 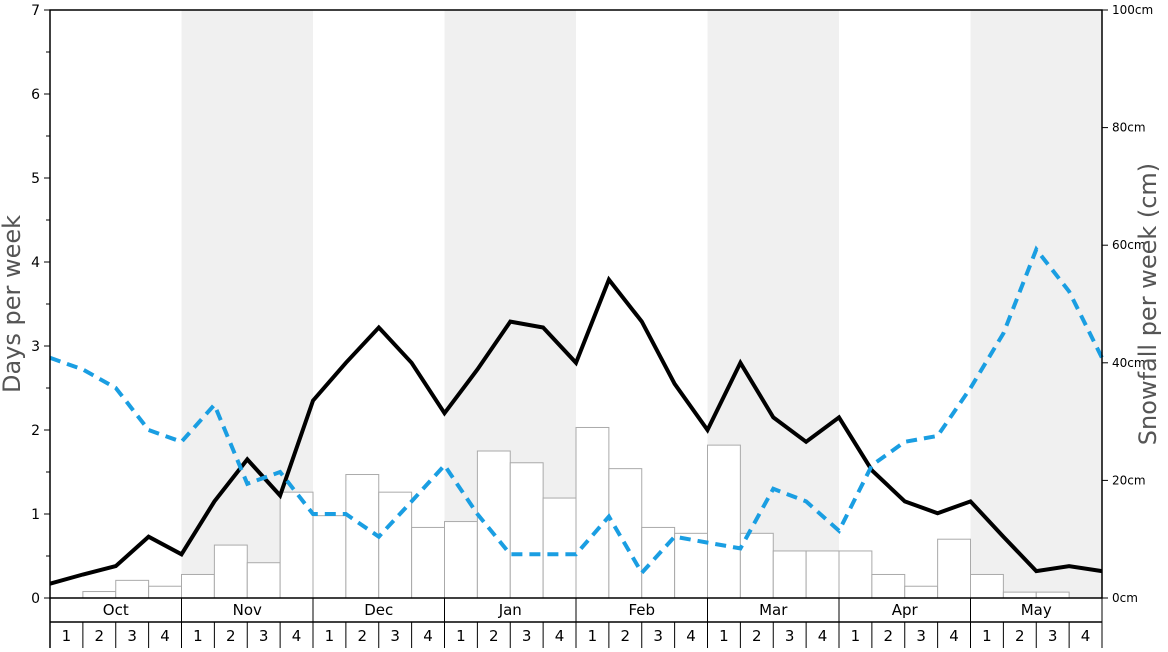 What do you see at coordinates (35, 11) in the screenshot?
I see `left-tick-label: 7` at bounding box center [35, 11].